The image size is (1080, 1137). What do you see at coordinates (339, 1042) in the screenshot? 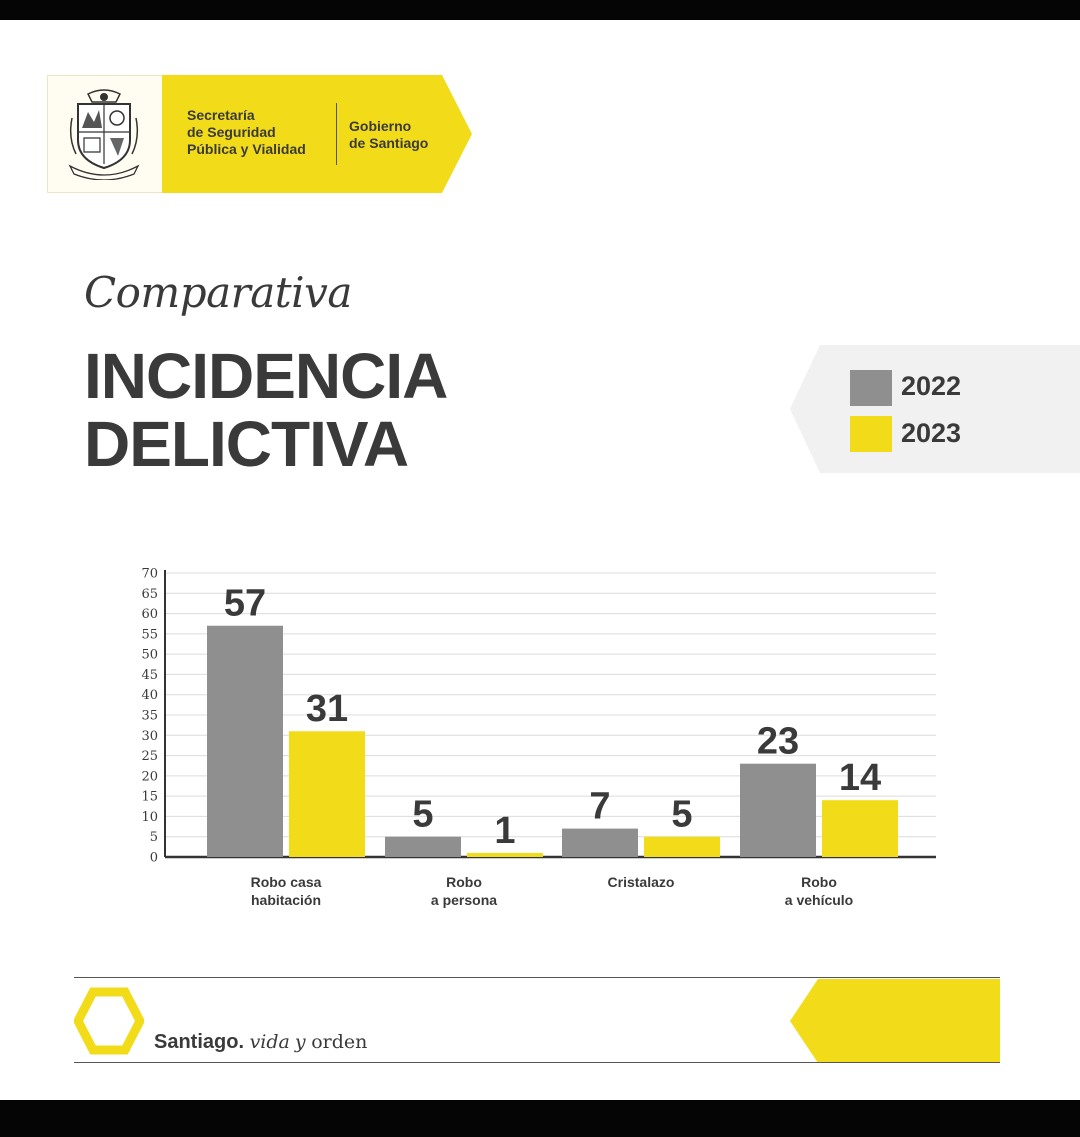
I see `footer-slogan-orden: orden` at bounding box center [339, 1042].